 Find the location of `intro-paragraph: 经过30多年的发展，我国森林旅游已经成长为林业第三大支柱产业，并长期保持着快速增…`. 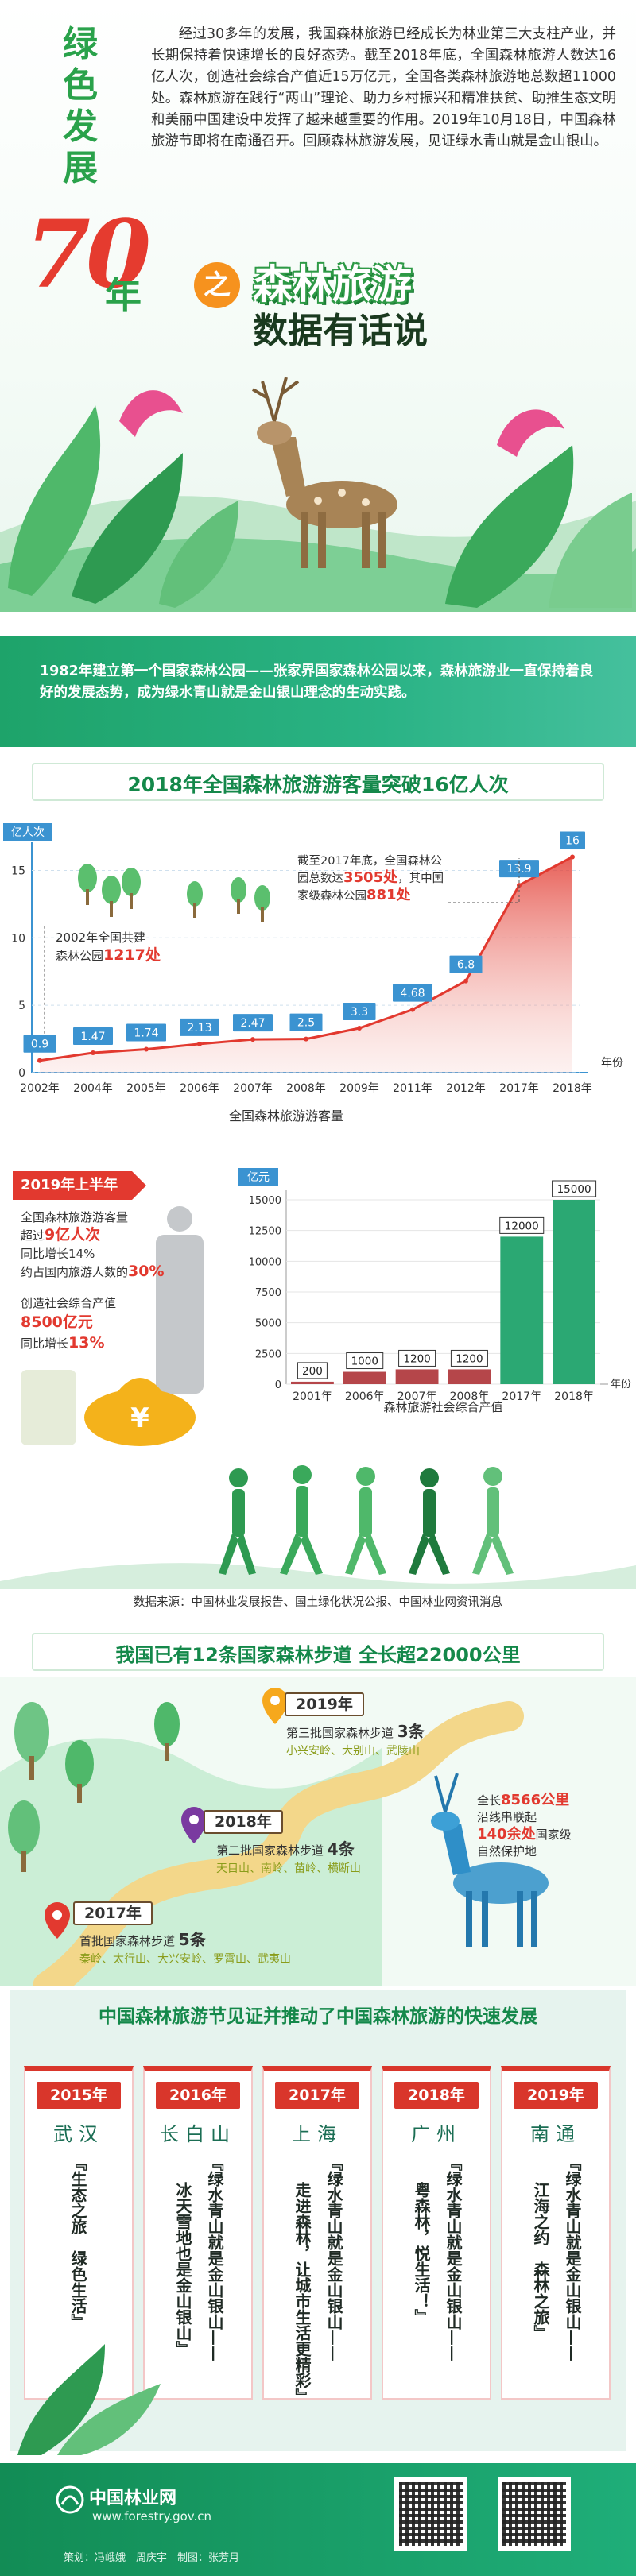

intro-paragraph: 经过30多年的发展，我国森林旅游已经成长为林业第三大支柱产业，并长期保持着快速增… is located at coordinates (383, 87).